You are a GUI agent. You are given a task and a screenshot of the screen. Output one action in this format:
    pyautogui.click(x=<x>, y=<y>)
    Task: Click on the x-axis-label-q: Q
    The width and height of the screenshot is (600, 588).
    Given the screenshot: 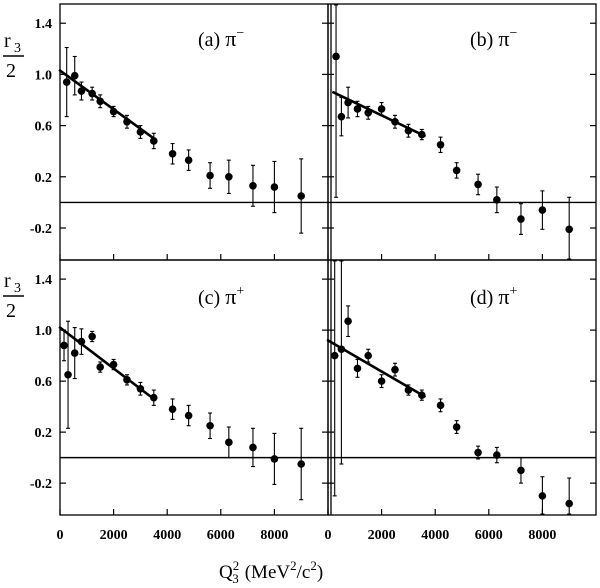 What is the action you would take?
    pyautogui.click(x=226, y=572)
    